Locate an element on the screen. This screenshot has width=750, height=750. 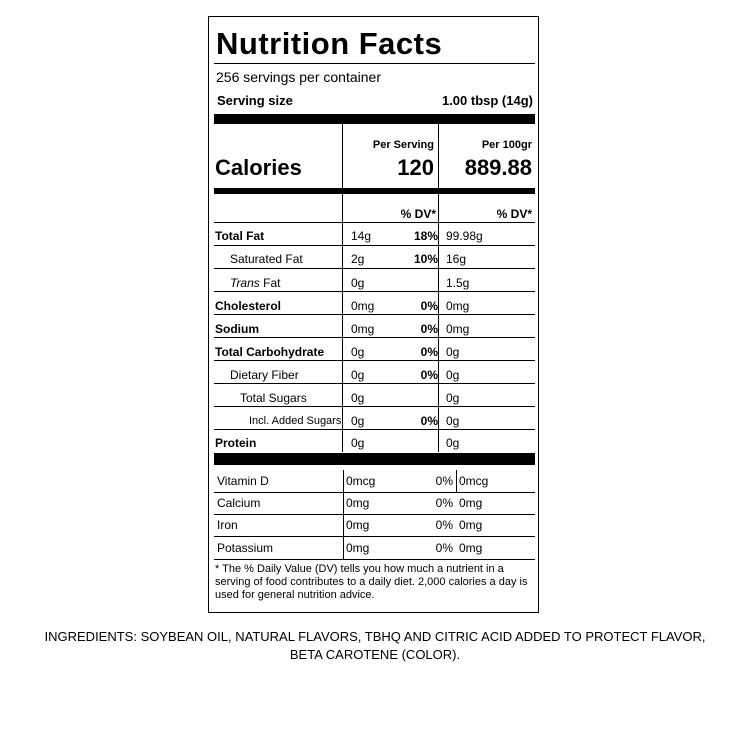
nutrient-name: Total Carbohydrate is located at coordinates (270, 352).